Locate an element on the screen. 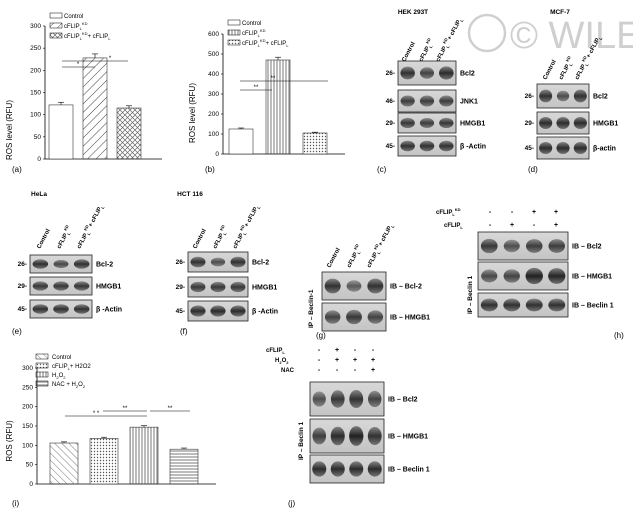 This screenshot has width=633, height=518. mw-marker: 26- is located at coordinates (180, 262).